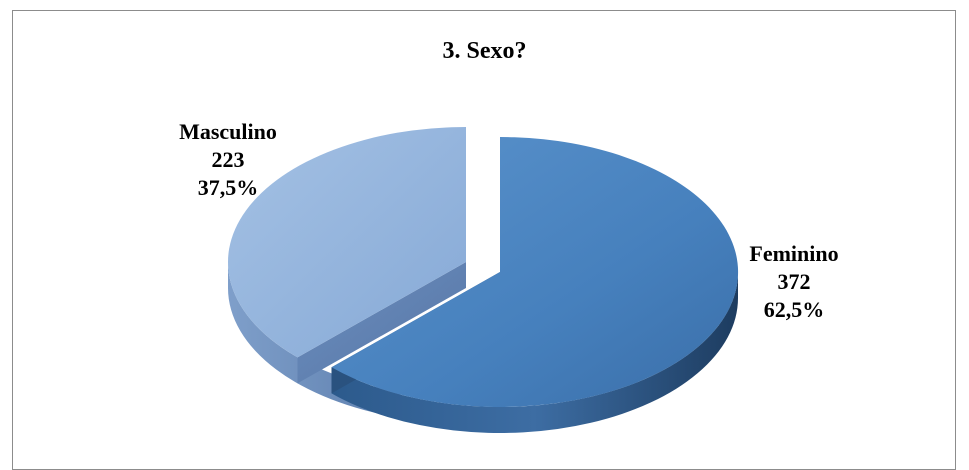 Image resolution: width=969 pixels, height=470 pixels. Describe the element at coordinates (794, 253) in the screenshot. I see `label-feminino-name: Feminino` at that location.